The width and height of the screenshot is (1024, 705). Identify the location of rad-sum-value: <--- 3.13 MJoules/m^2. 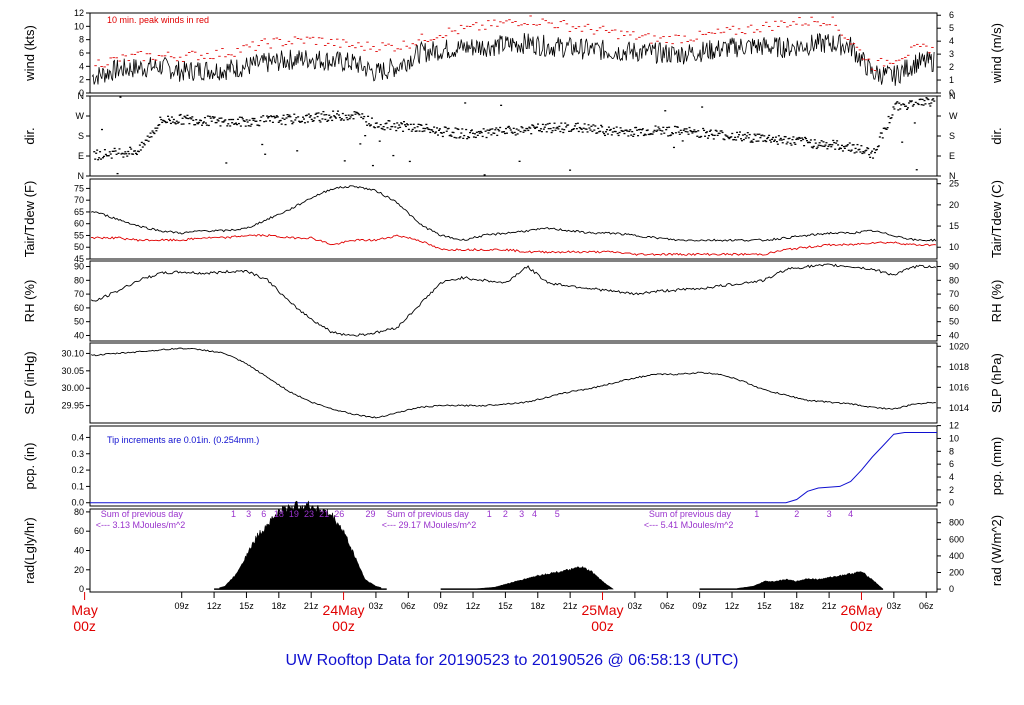
(141, 525).